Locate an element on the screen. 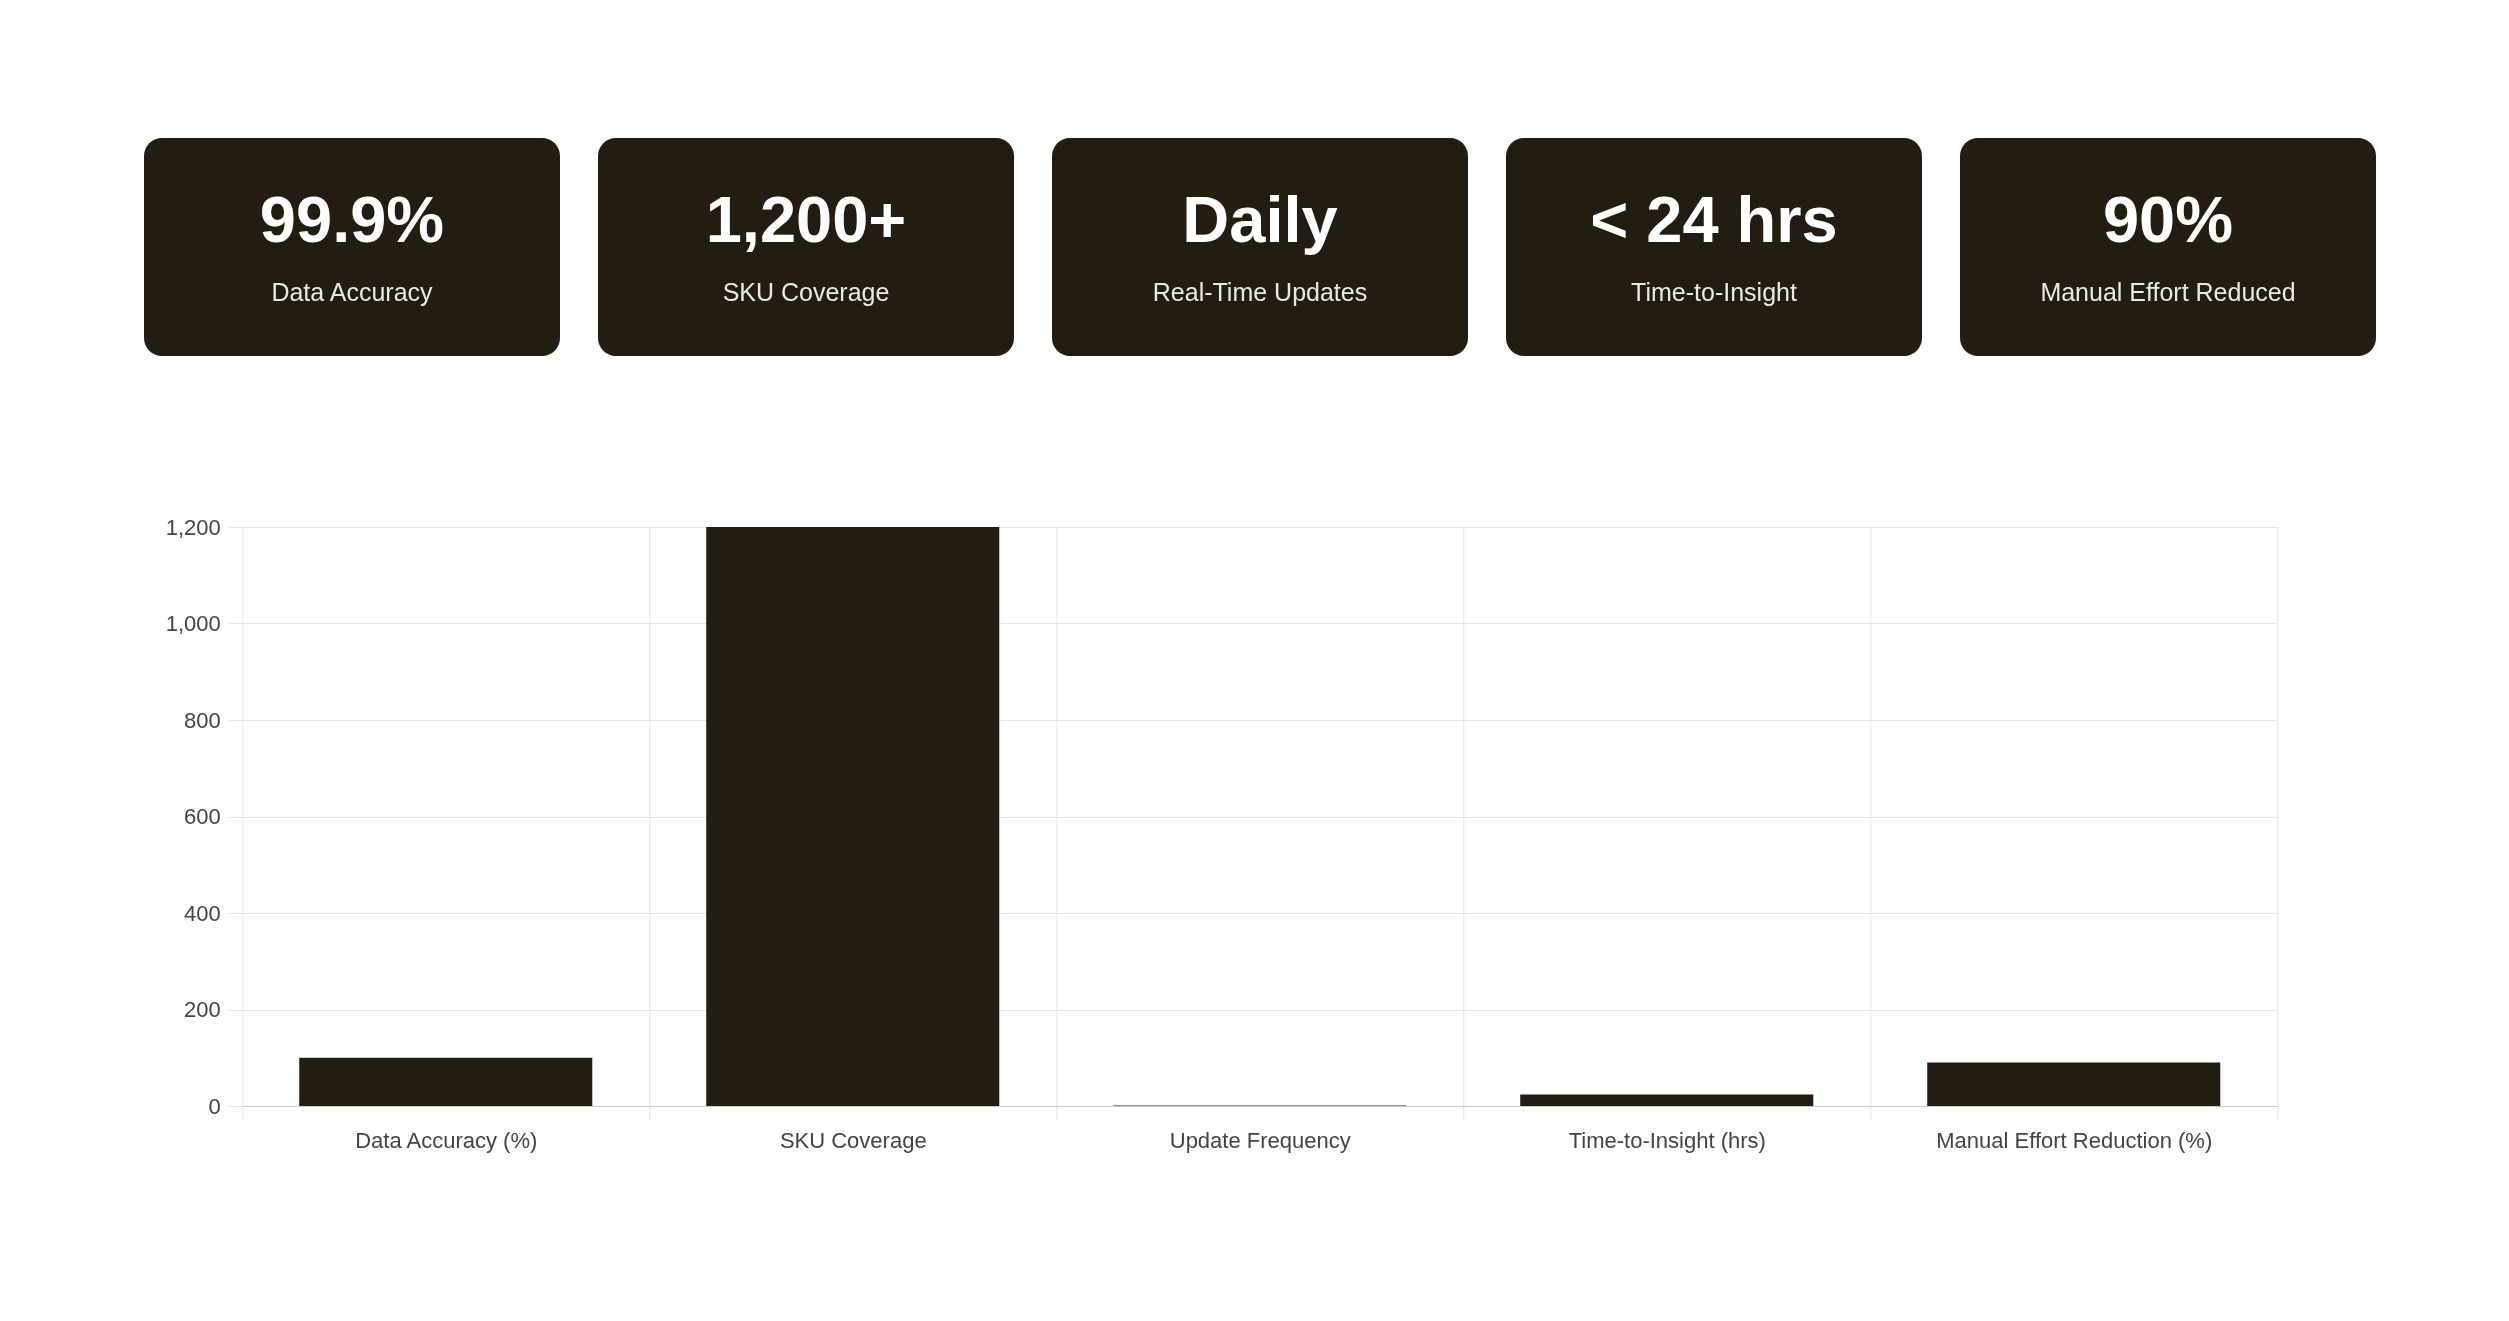 This screenshot has width=2509, height=1321. text: SKU Coverage is located at coordinates (806, 292).